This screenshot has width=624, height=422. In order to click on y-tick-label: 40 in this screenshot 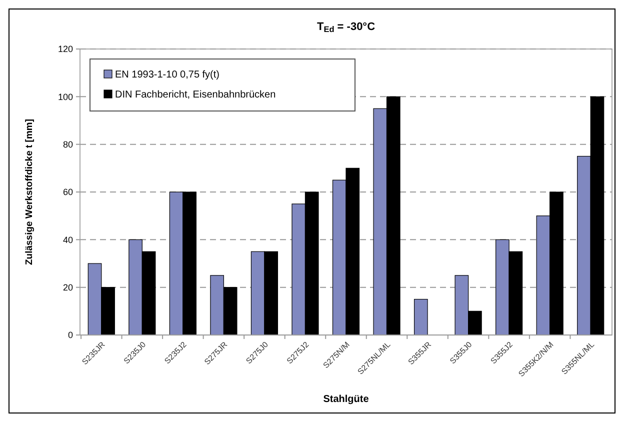, I will do `click(67, 239)`.